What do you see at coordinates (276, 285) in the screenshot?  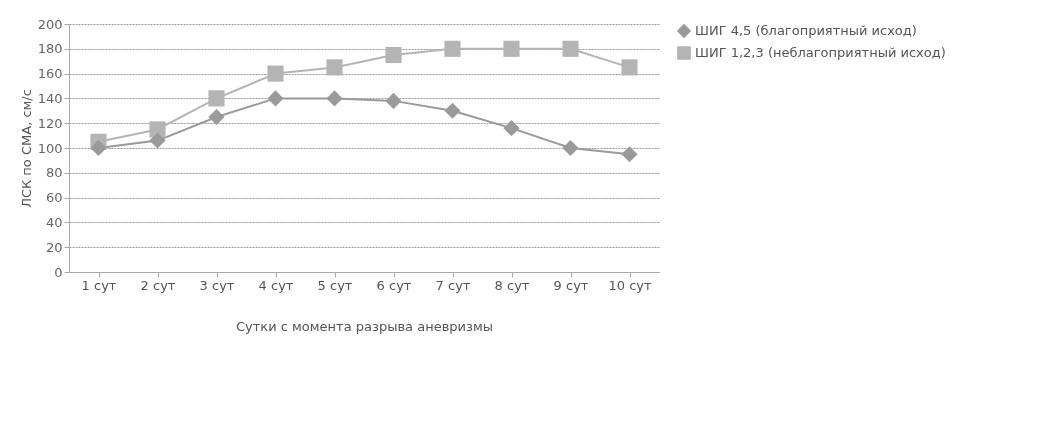 I see `x-tick-label: 4 сут` at bounding box center [276, 285].